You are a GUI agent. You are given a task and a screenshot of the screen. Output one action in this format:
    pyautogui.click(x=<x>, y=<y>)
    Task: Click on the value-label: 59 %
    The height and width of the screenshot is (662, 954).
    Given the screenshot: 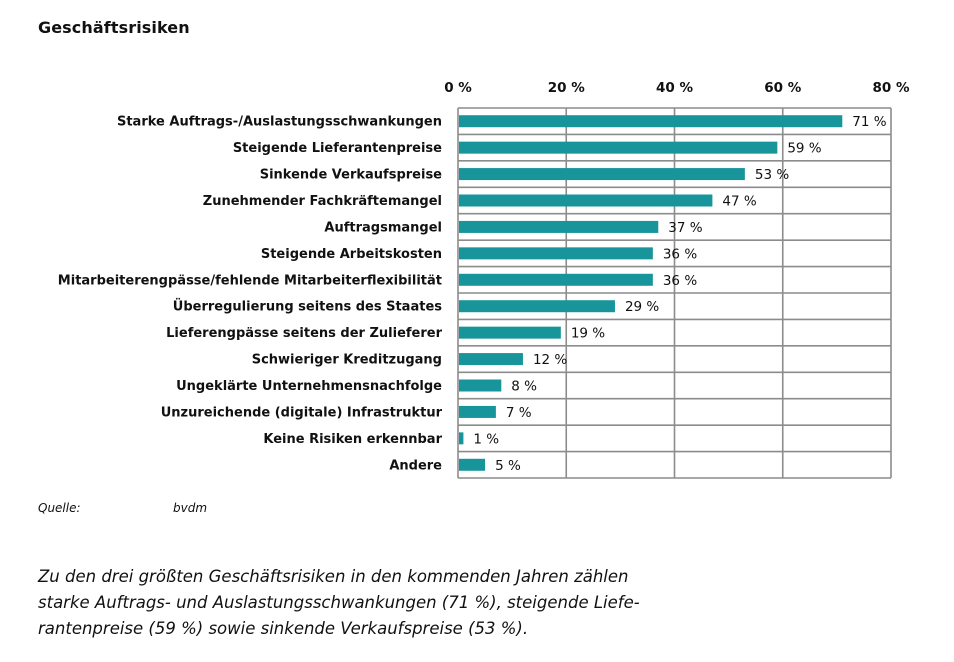 What is the action you would take?
    pyautogui.click(x=804, y=149)
    